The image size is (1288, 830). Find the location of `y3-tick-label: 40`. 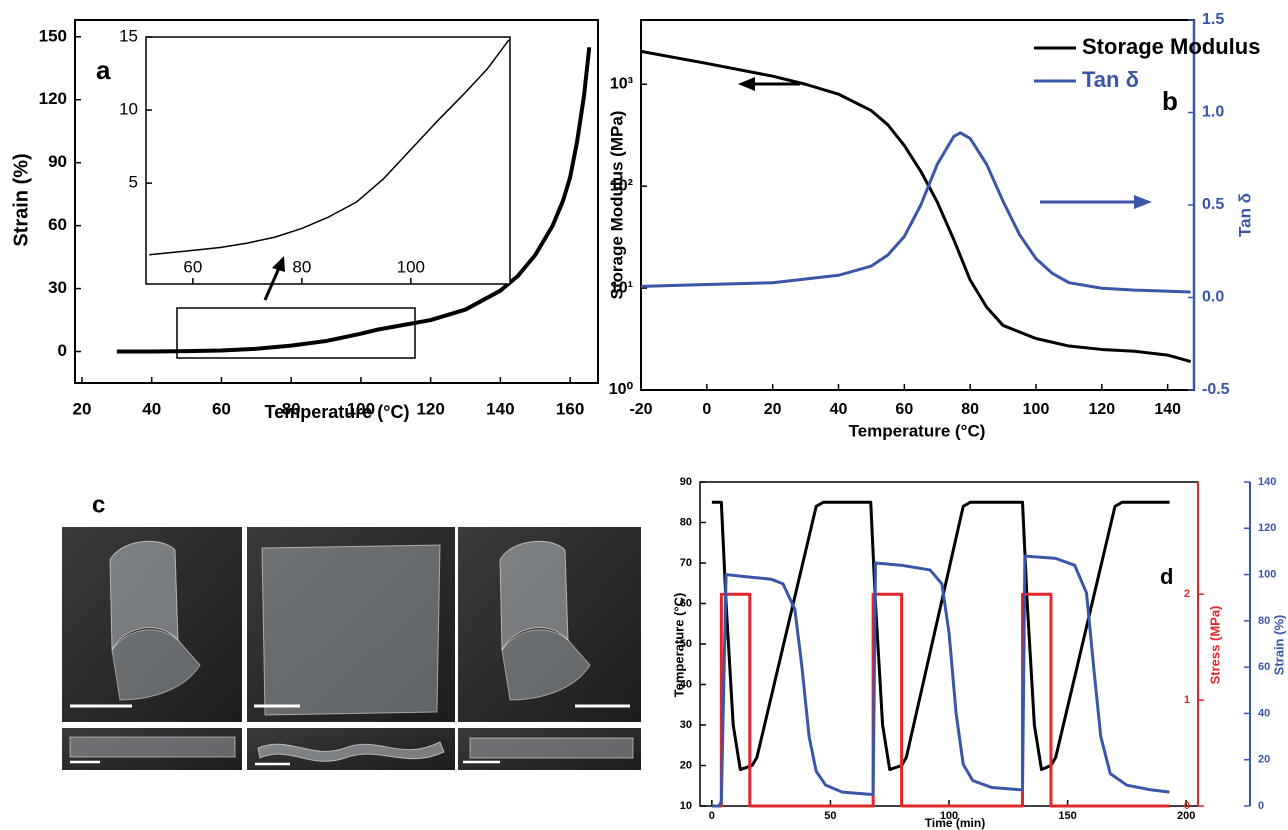

y3-tick-label: 40 is located at coordinates (1264, 713).